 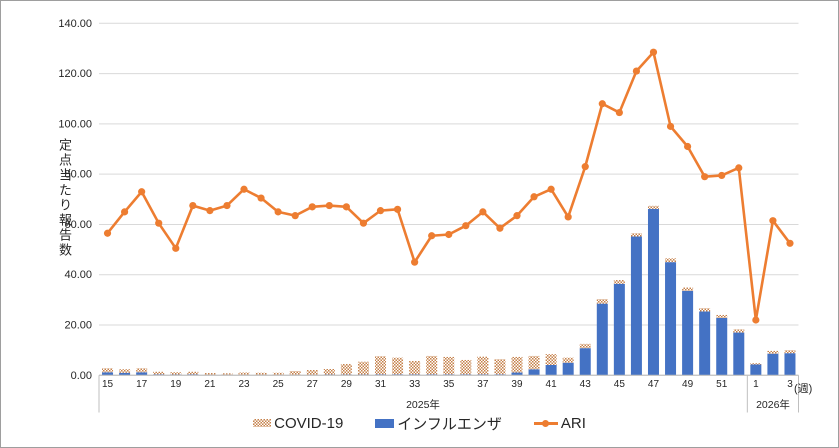 What do you see at coordinates (210, 211) in the screenshot?
I see `ari-marker-w21` at bounding box center [210, 211].